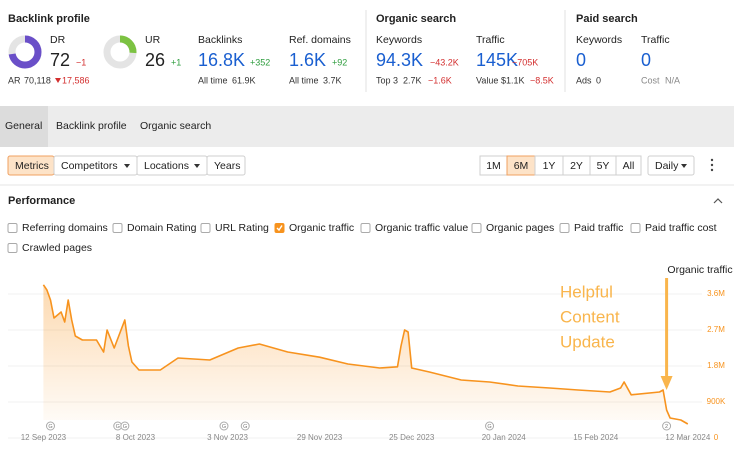 This screenshot has width=734, height=461. I want to click on period-button, so click(628, 165).